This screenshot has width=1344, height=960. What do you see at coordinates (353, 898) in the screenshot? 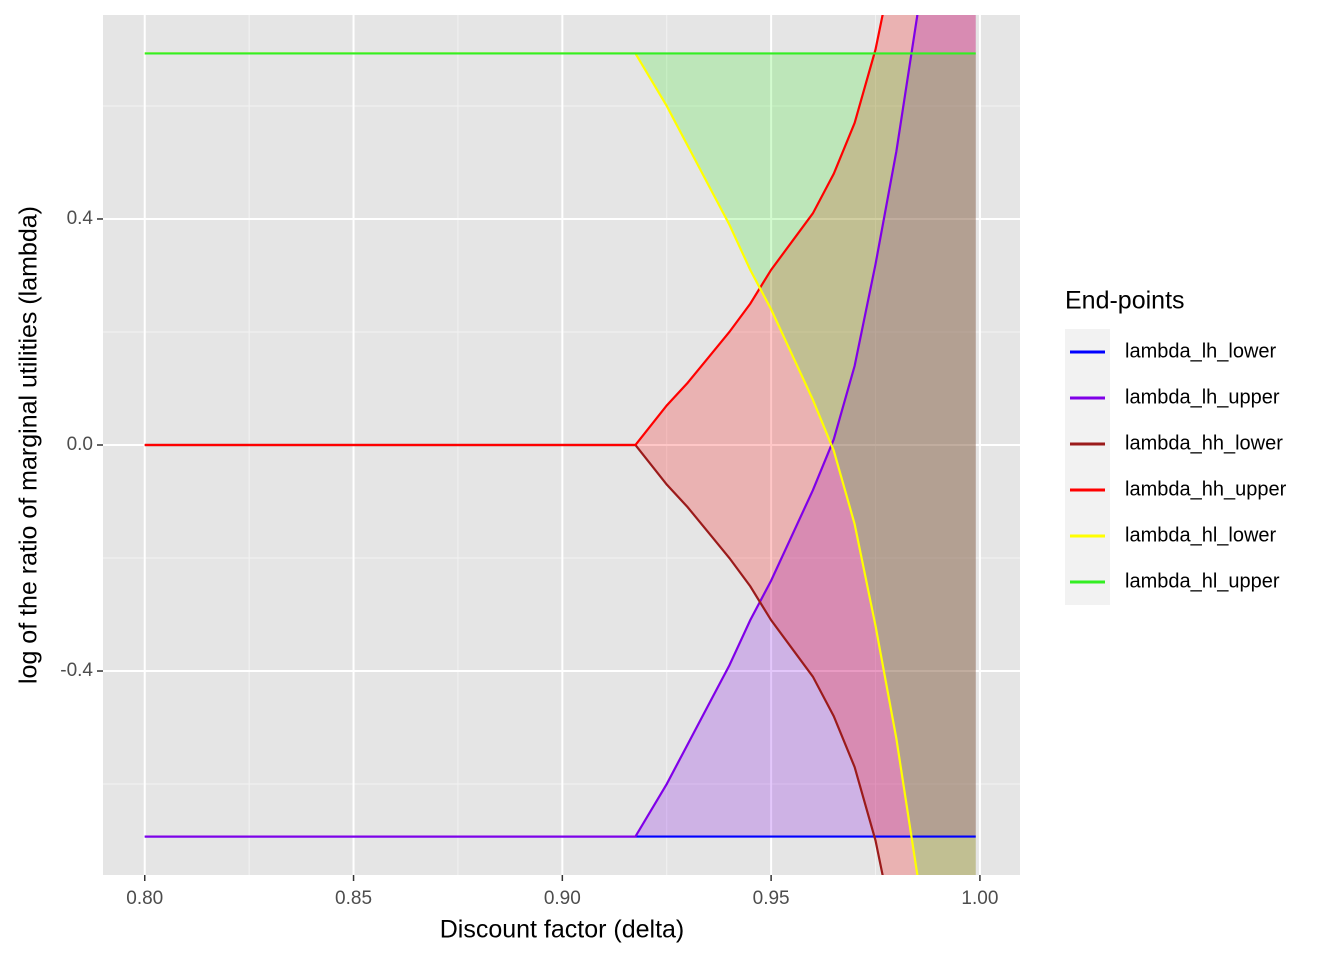
I see `x-tick-label: 0.85` at bounding box center [353, 898].